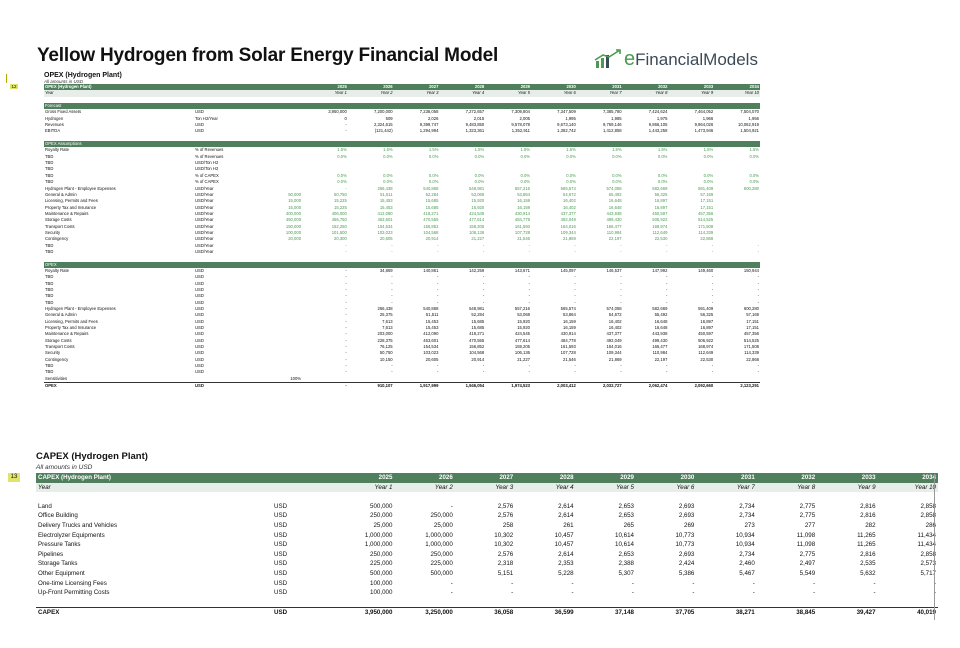  What do you see at coordinates (807, 516) in the screenshot?
I see `cell-value: 2,775` at bounding box center [807, 516].